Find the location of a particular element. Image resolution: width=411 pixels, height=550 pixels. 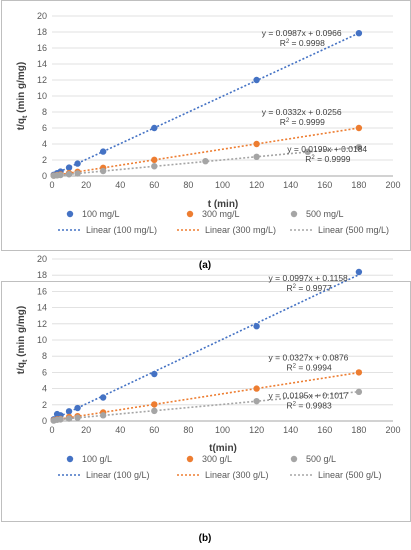

legend-label: Linear (100 g/L) is located at coordinates (118, 475).